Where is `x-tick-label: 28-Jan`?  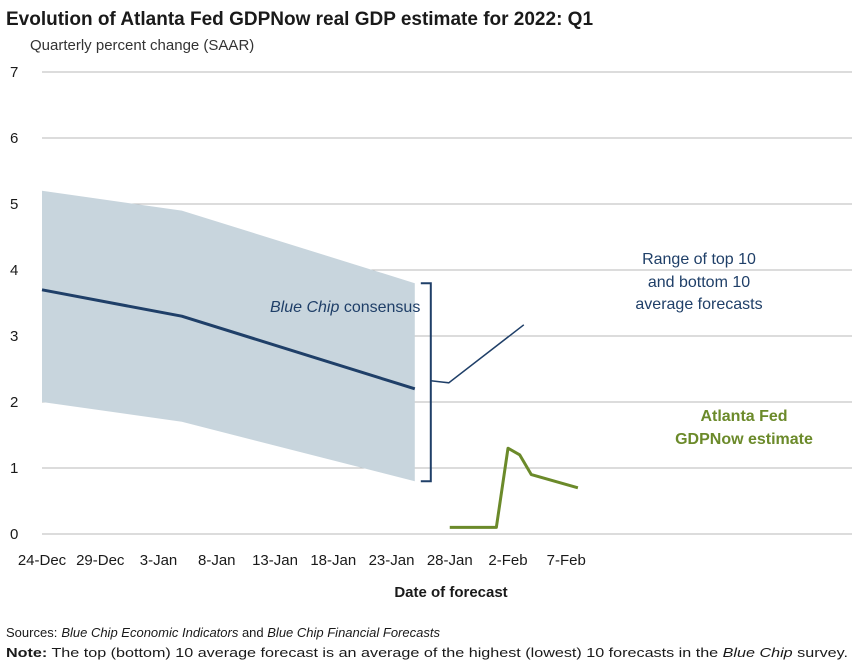 x-tick-label: 28-Jan is located at coordinates (450, 560).